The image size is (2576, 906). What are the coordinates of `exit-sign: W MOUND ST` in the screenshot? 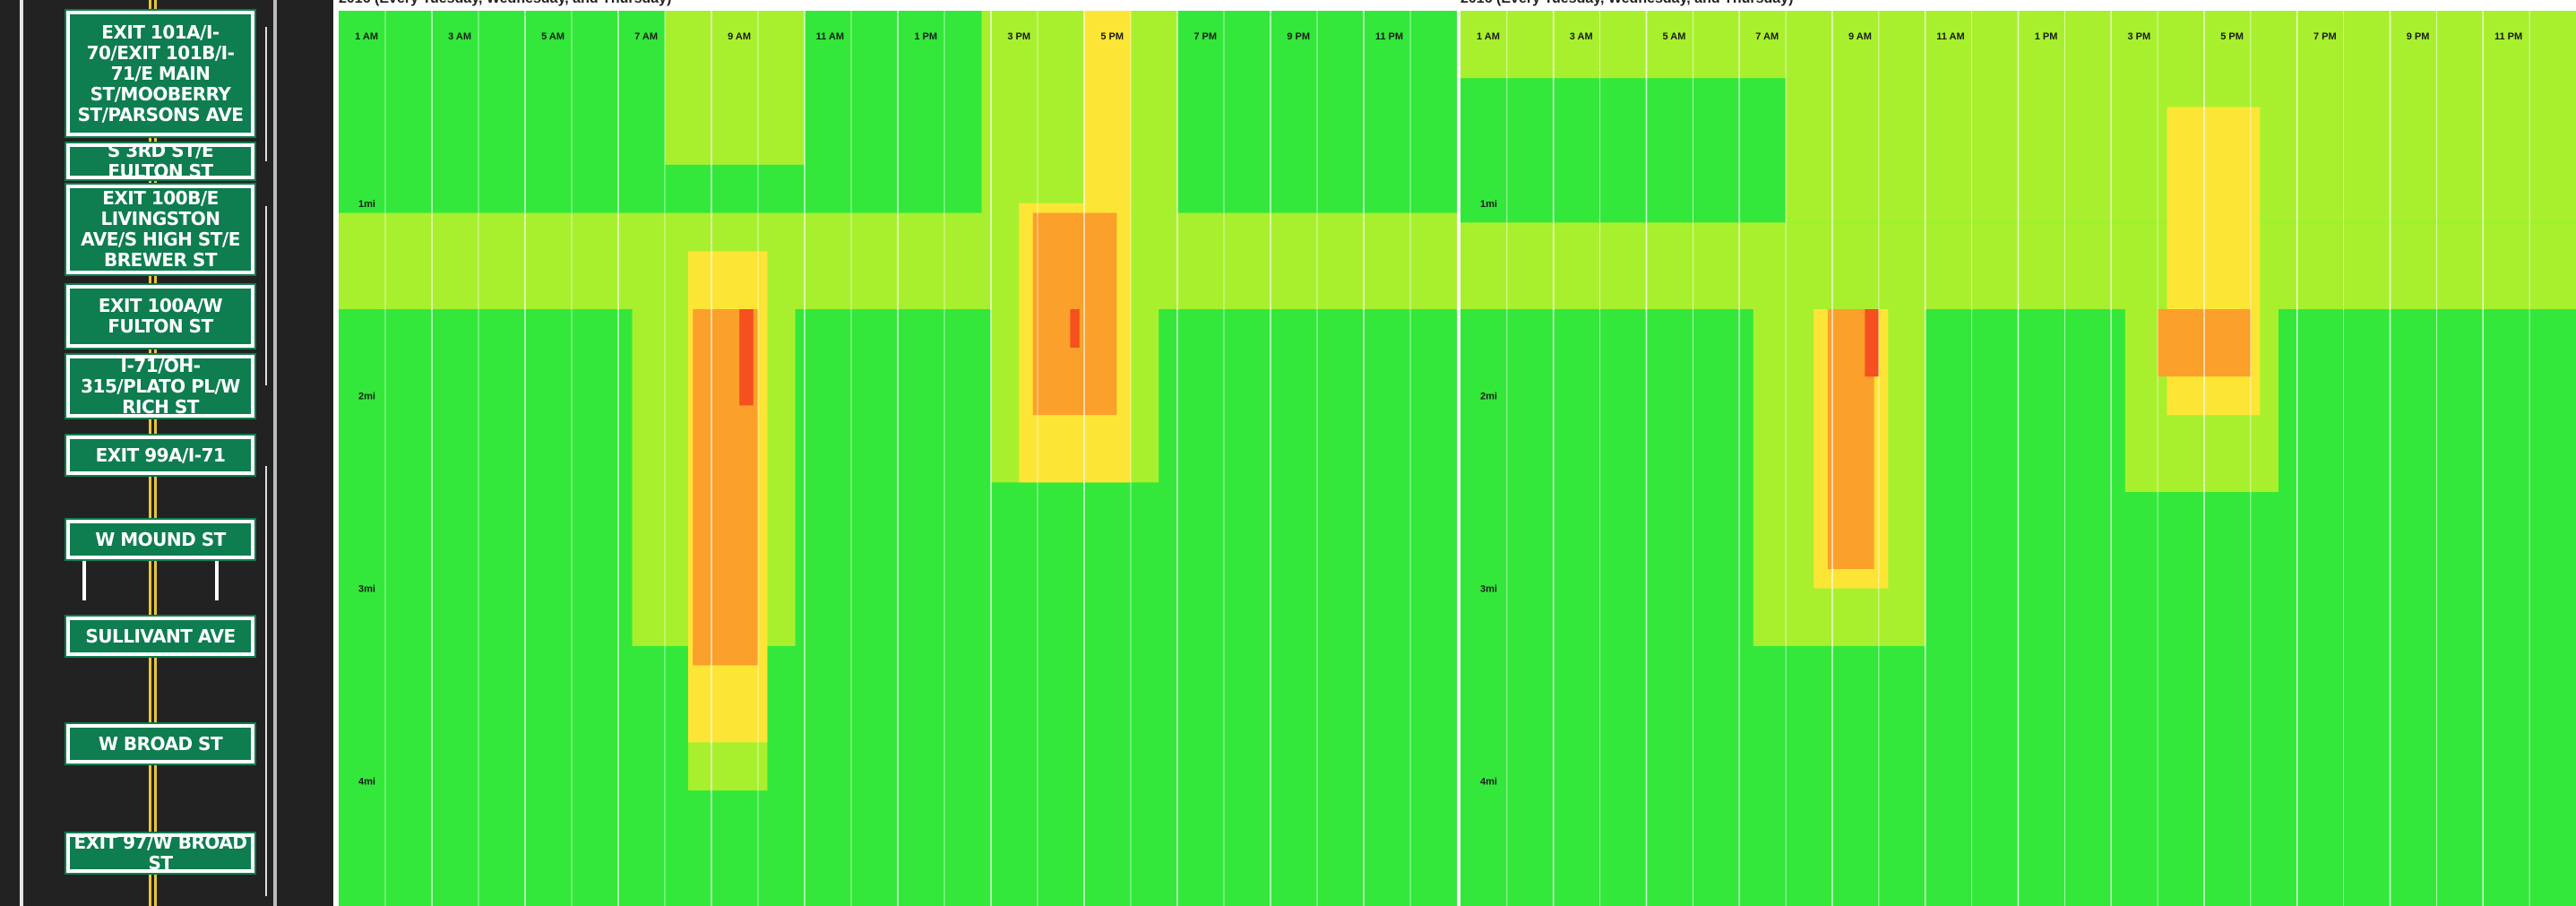 It's located at (160, 539).